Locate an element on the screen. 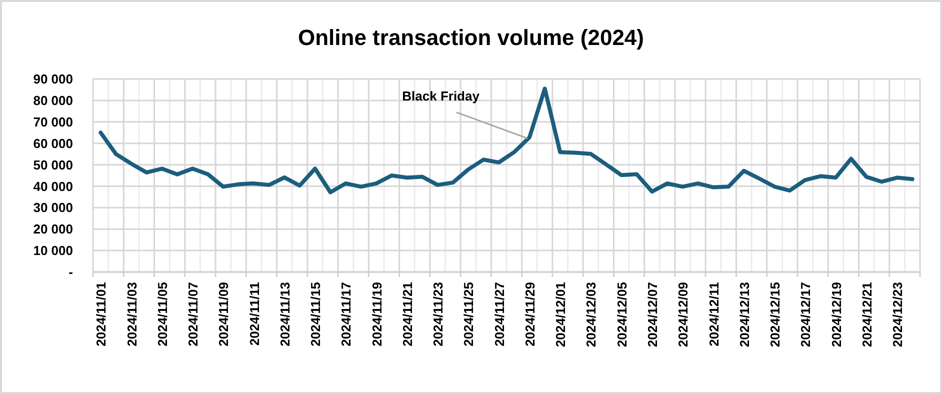 This screenshot has width=942, height=394. x-tick-label: 2024/12/19 is located at coordinates (836, 315).